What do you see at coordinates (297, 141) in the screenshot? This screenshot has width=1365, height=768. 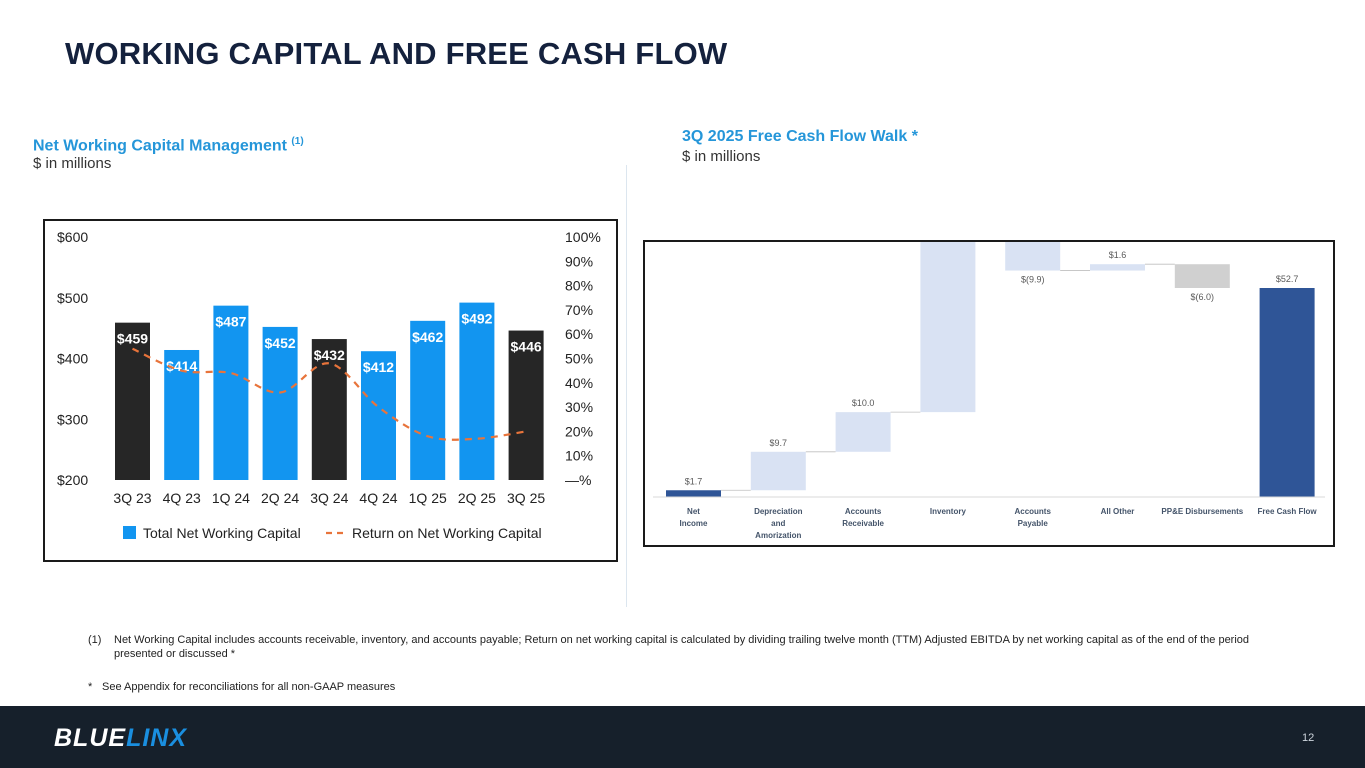 I see `nwc-title-footnote-ref: (1)` at bounding box center [297, 141].